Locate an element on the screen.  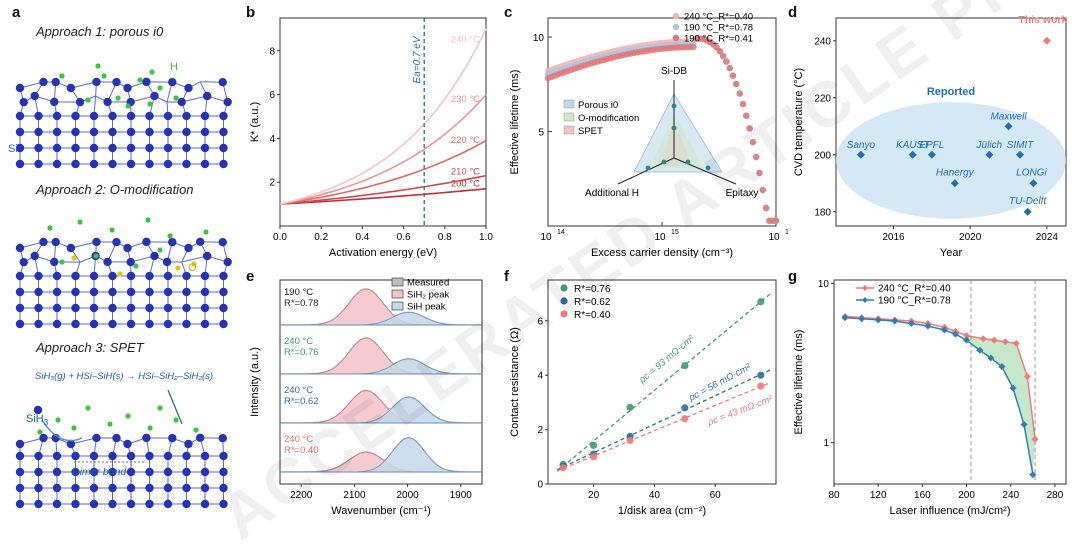
legend-label: SiH₂ peak is located at coordinates (428, 295).